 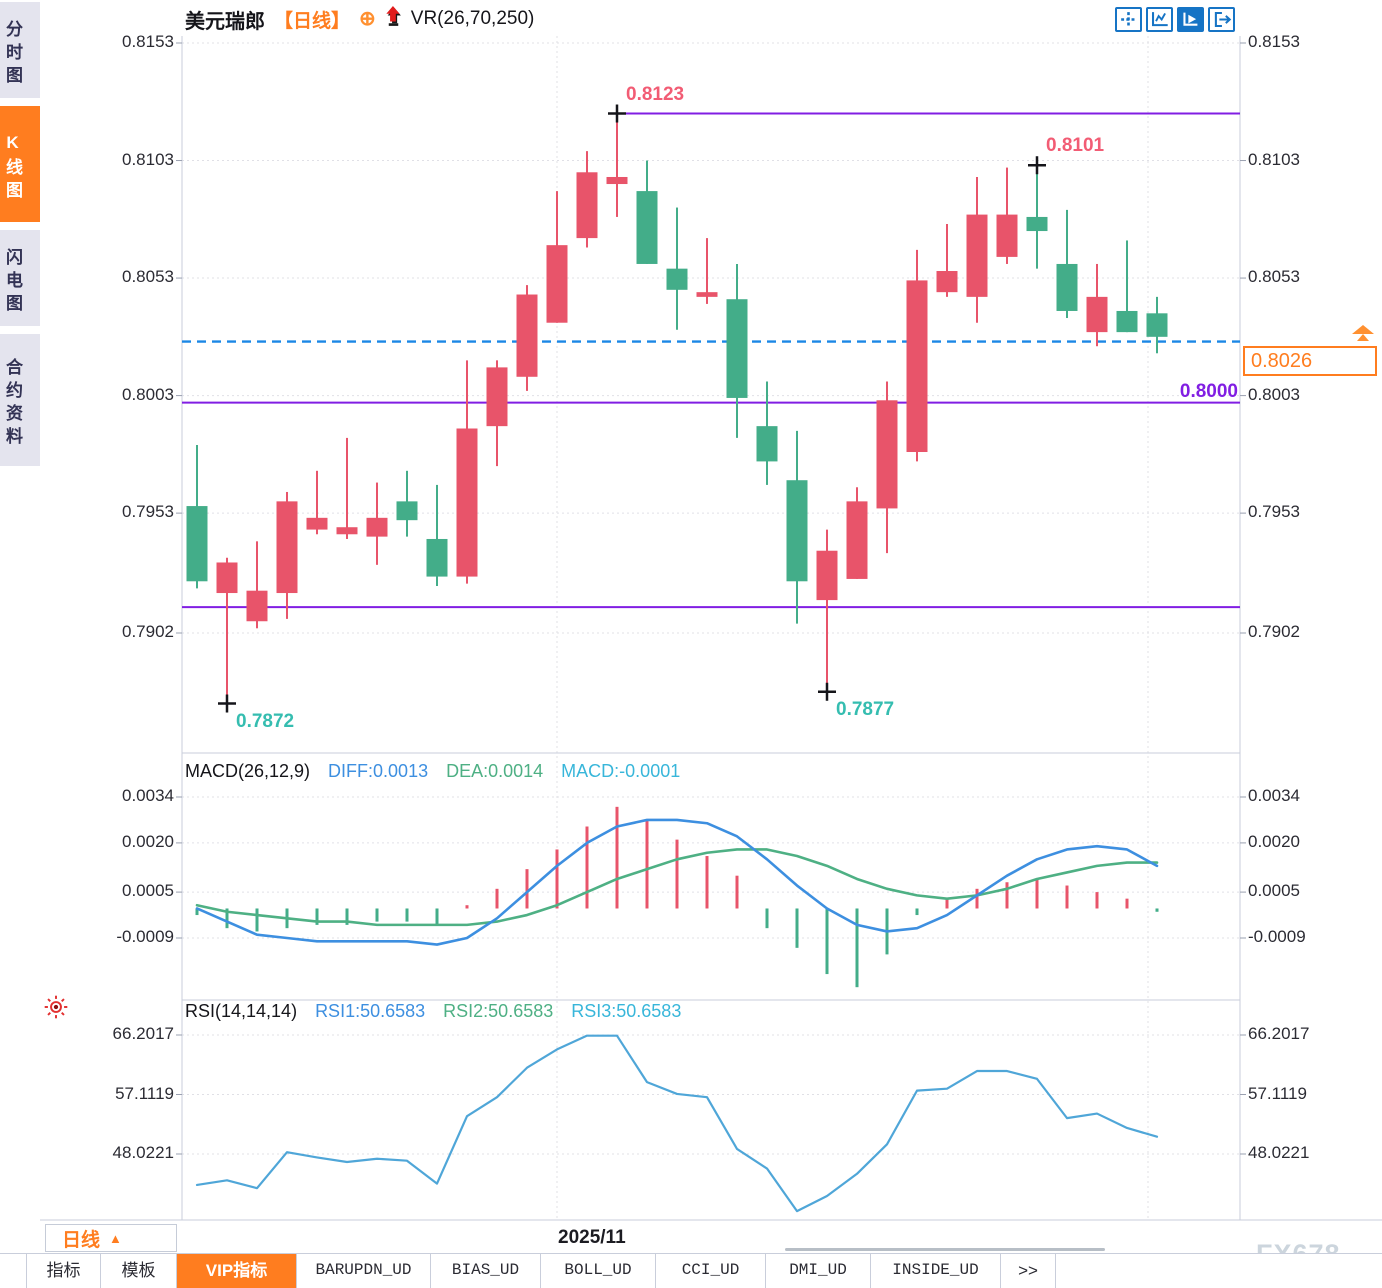 I want to click on tab-bias-ud: BIAS_UD, so click(x=486, y=1271).